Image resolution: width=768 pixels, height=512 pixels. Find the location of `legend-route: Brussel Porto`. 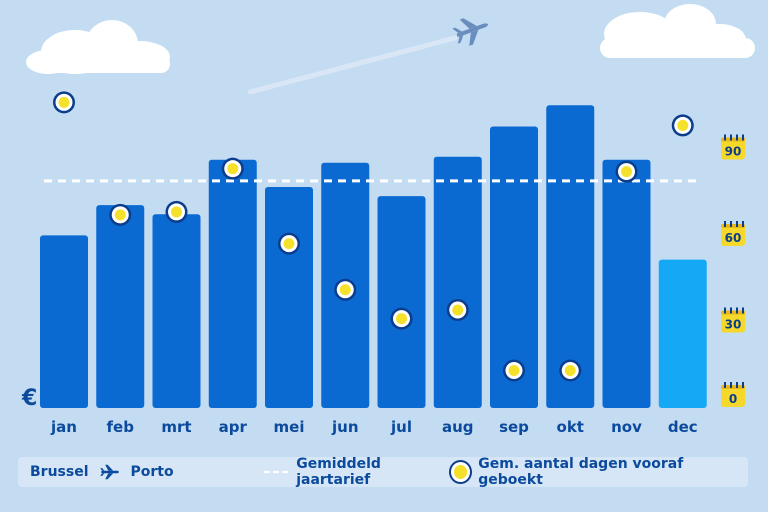

legend-route: Brussel Porto is located at coordinates (102, 472).